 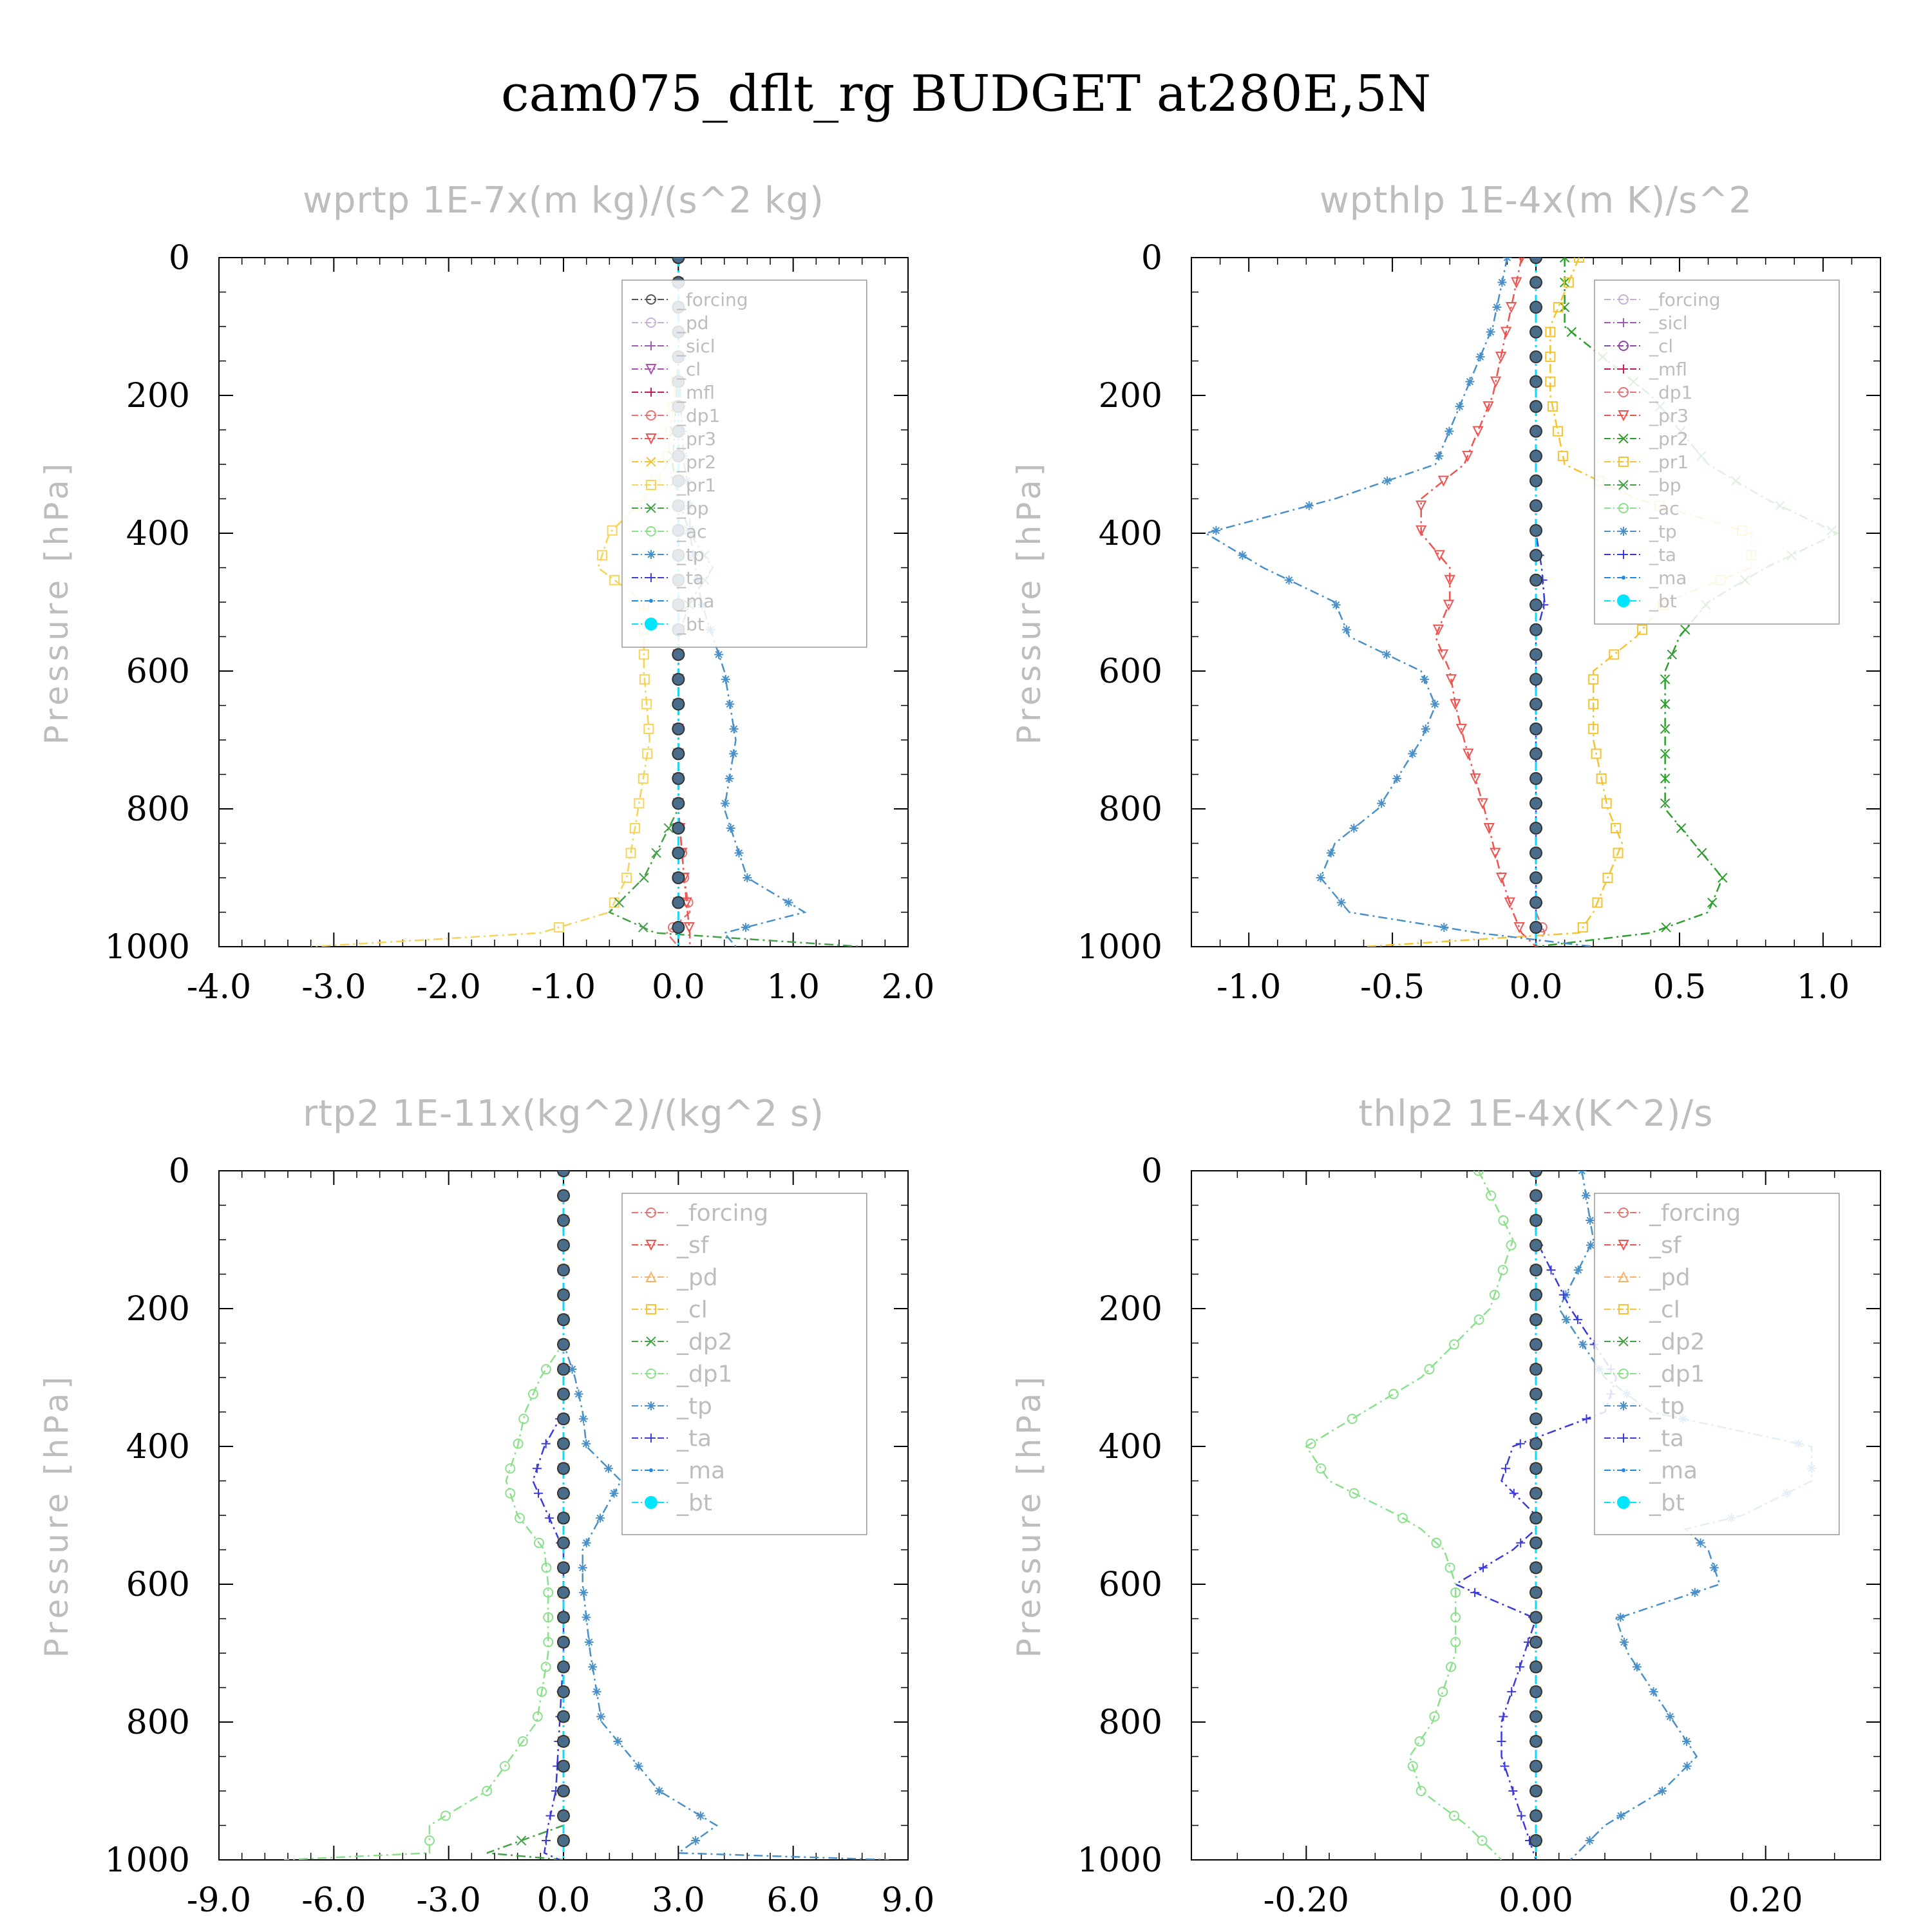 I want to click on panel-title: wpthlp 1E-4x(m K)/s^2, so click(x=1536, y=201).